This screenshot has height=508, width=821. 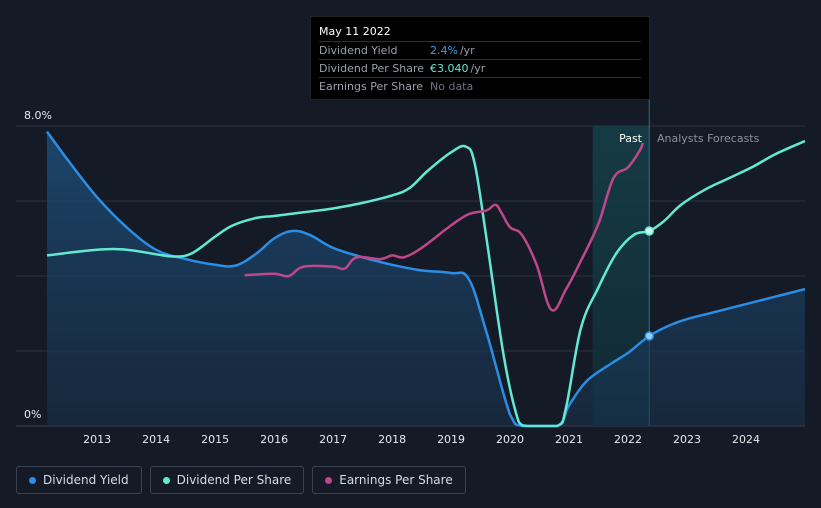 What do you see at coordinates (97, 439) in the screenshot?
I see `x-tick-label: 2013` at bounding box center [97, 439].